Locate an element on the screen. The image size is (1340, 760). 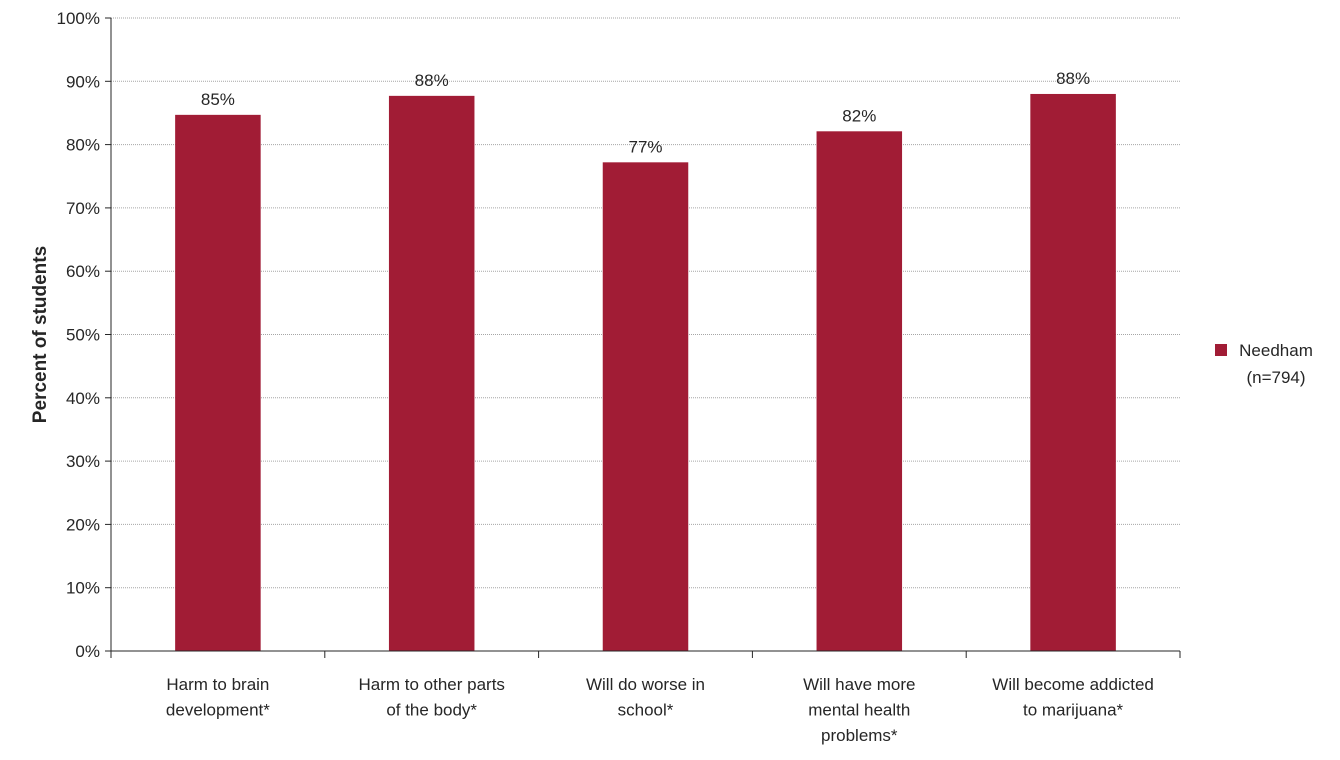
legend-swatch is located at coordinates (1221, 350).